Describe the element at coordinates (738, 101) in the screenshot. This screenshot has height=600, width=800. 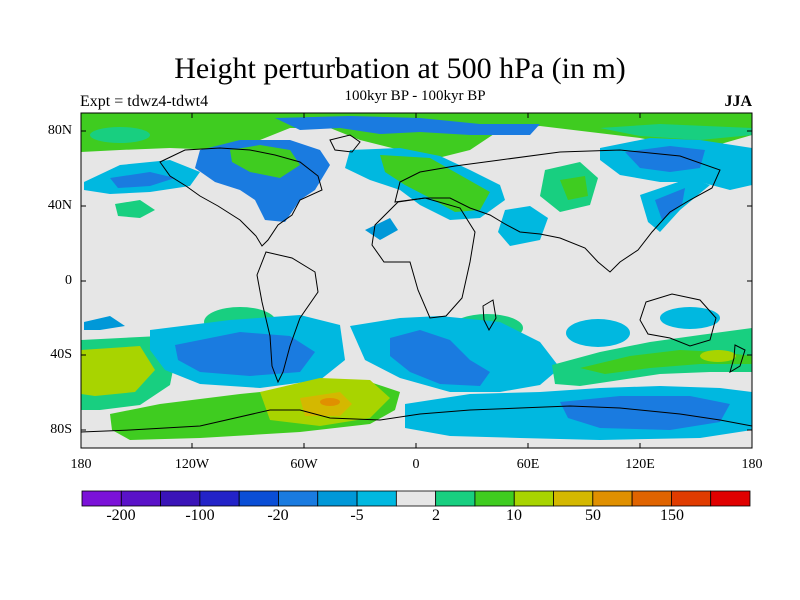
I see `season-label: JJA` at that location.